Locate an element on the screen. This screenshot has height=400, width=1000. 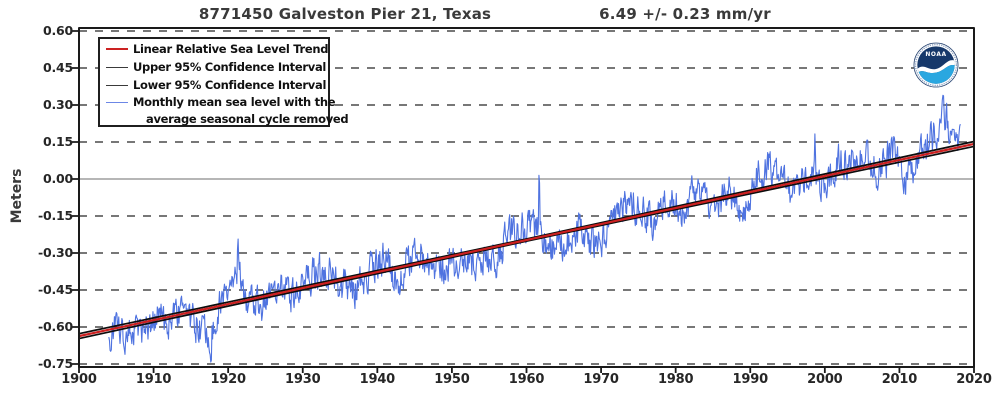
y-tick-label: -0.75 is located at coordinates (55, 363).